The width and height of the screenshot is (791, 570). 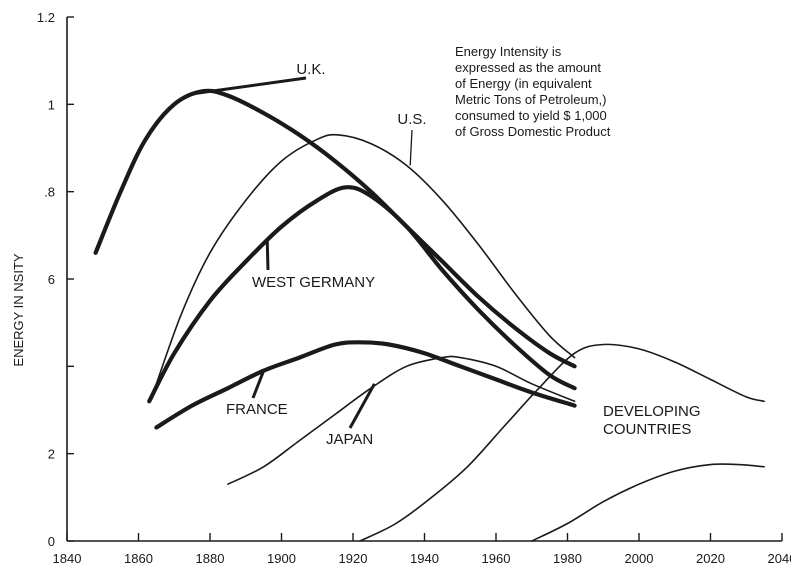 I want to click on west-germany-leader, so click(x=267, y=255).